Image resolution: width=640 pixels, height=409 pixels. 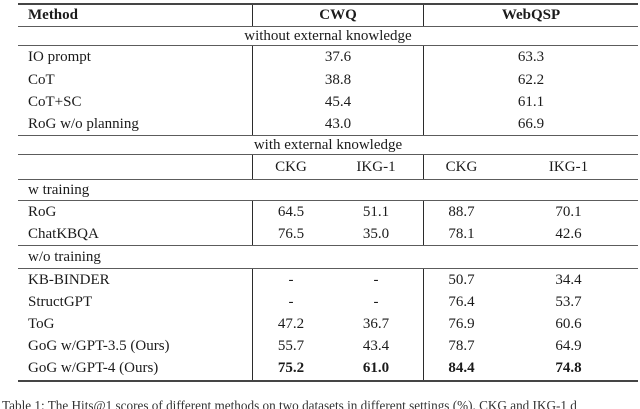 What do you see at coordinates (63, 233) in the screenshot?
I see `method-cell: ChatKBQA` at bounding box center [63, 233].